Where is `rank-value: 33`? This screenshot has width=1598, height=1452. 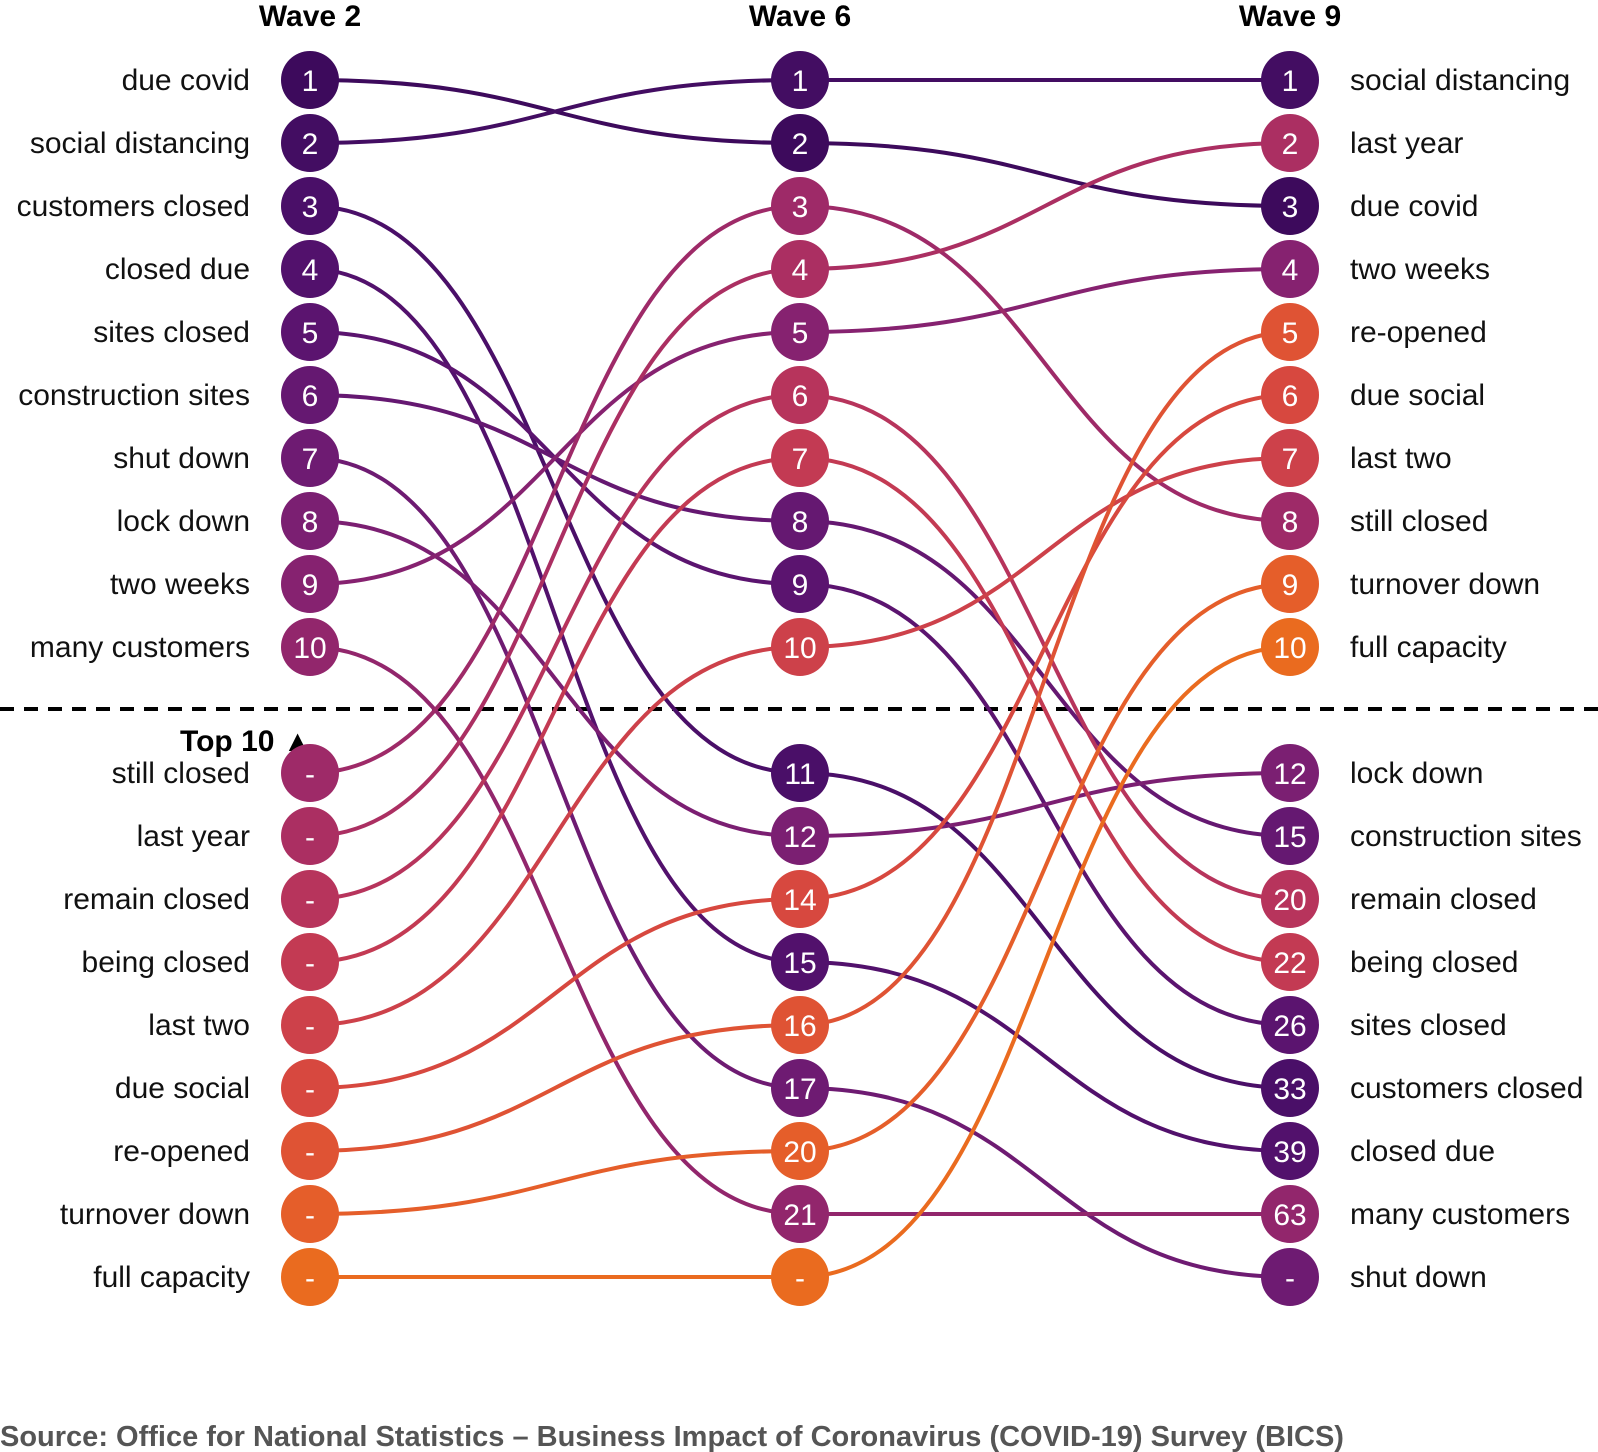
rank-value: 33 is located at coordinates (1289, 1089).